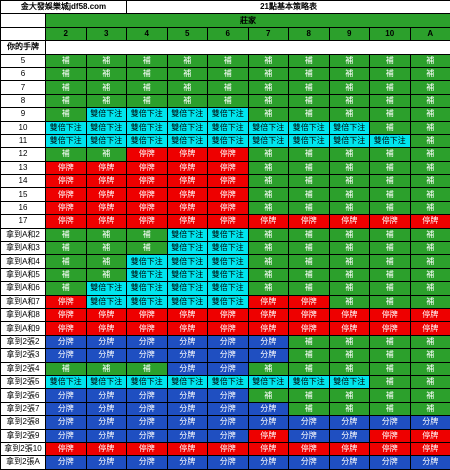 The height and width of the screenshot is (470, 450). What do you see at coordinates (390, 33) in the screenshot?
I see `dealer-upcard-10: 10` at bounding box center [390, 33].